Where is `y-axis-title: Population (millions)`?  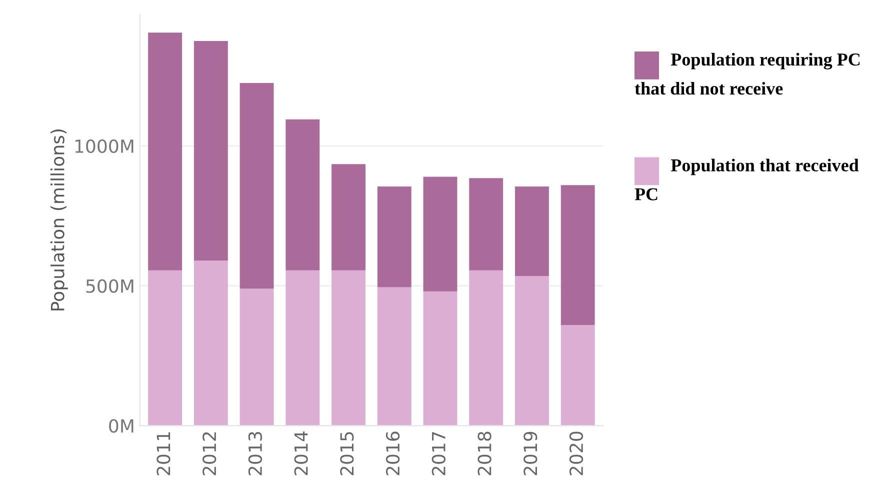
y-axis-title: Population (millions) is located at coordinates (59, 219).